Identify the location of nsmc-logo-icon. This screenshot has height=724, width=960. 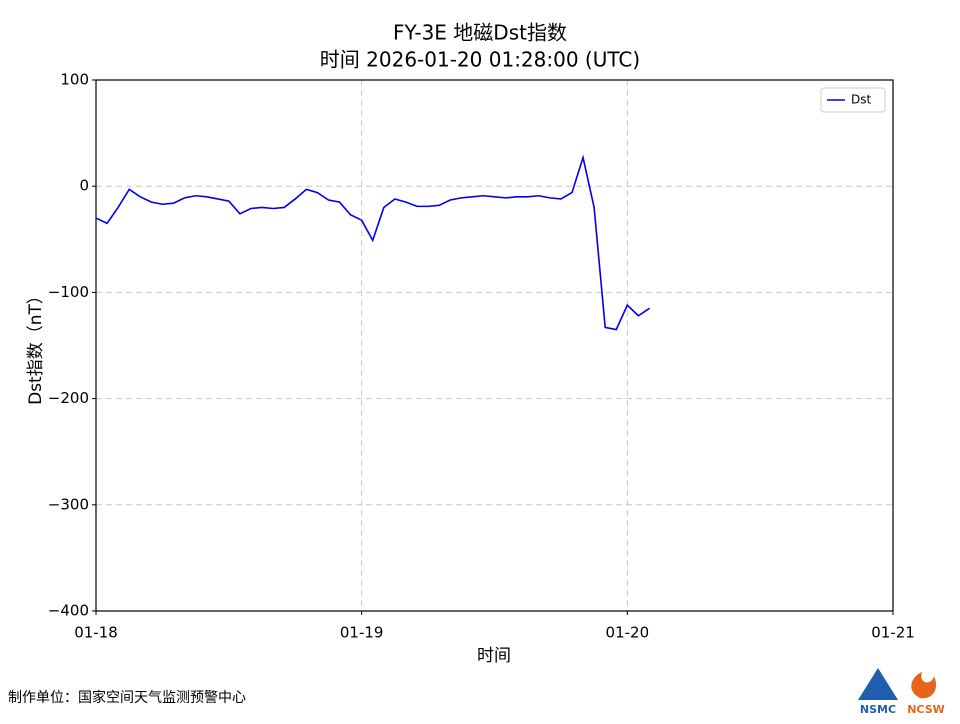
(878, 684).